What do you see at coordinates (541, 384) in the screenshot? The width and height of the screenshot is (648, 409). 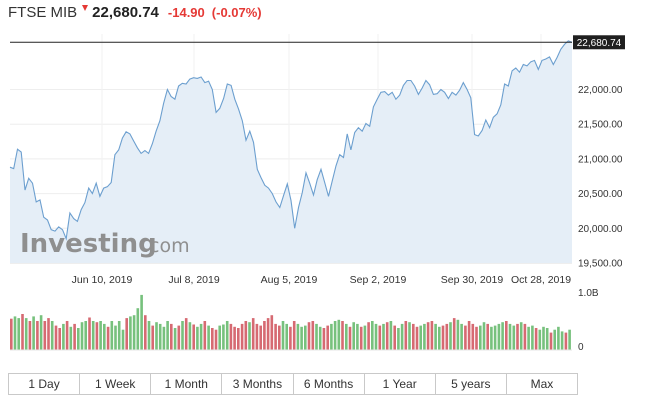 I see `tab-max: Max` at bounding box center [541, 384].